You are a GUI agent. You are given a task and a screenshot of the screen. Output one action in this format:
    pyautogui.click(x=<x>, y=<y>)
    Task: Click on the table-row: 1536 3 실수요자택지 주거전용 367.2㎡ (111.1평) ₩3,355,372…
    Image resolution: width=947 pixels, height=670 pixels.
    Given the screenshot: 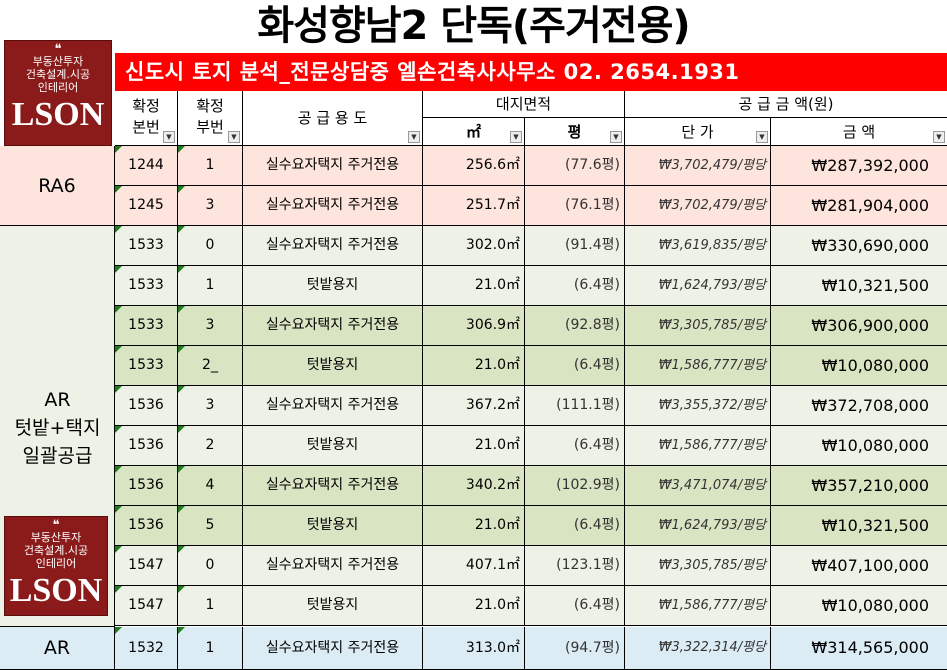 What is the action you would take?
    pyautogui.click(x=531, y=406)
    